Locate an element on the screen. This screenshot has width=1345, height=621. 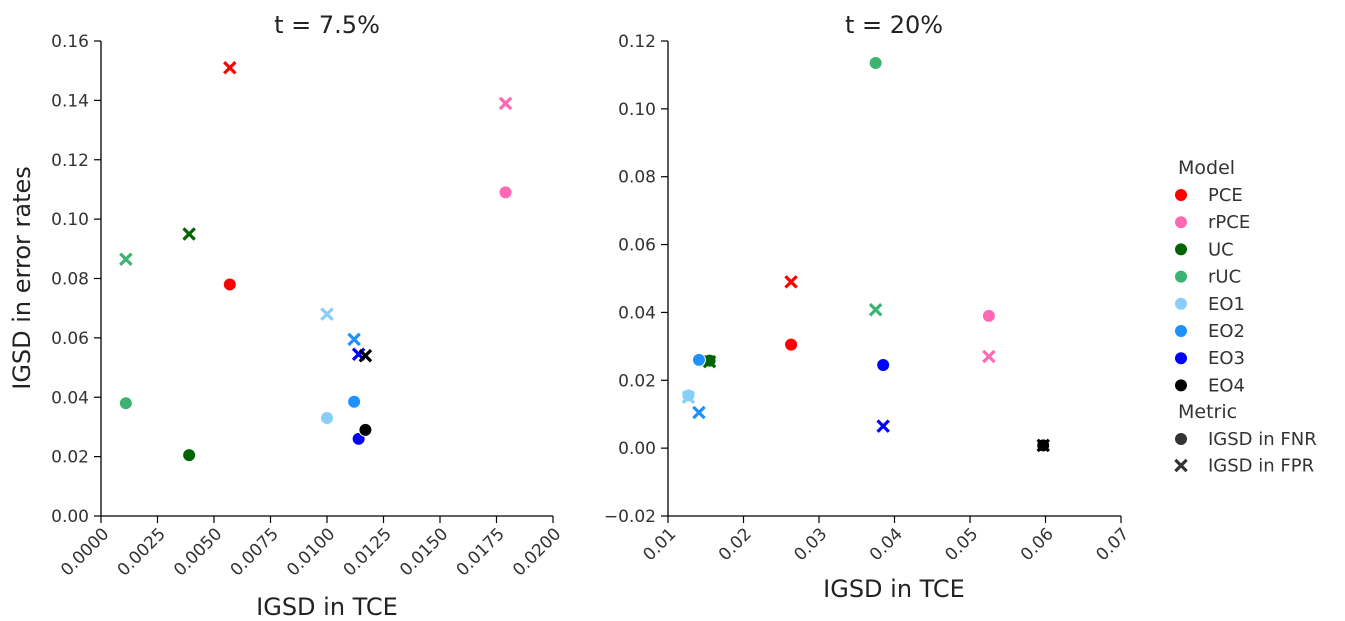
x-tick-label: 0.02 is located at coordinates (735, 544).